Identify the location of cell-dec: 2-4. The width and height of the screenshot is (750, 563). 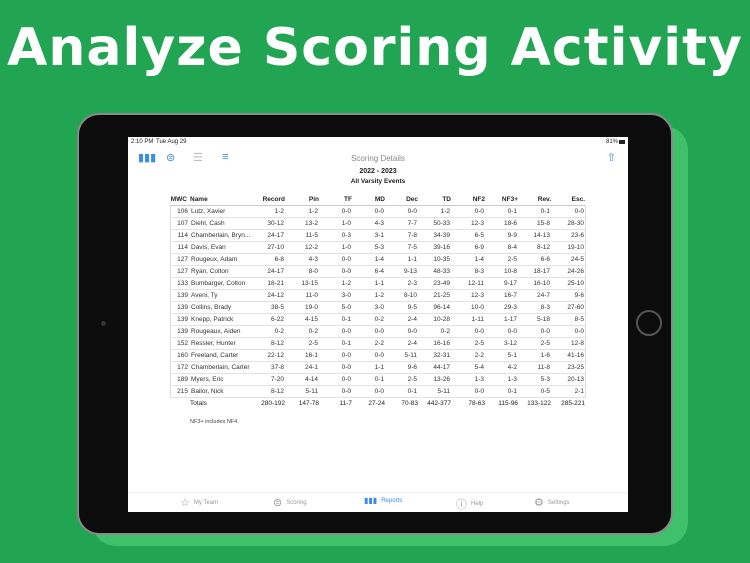
(412, 343).